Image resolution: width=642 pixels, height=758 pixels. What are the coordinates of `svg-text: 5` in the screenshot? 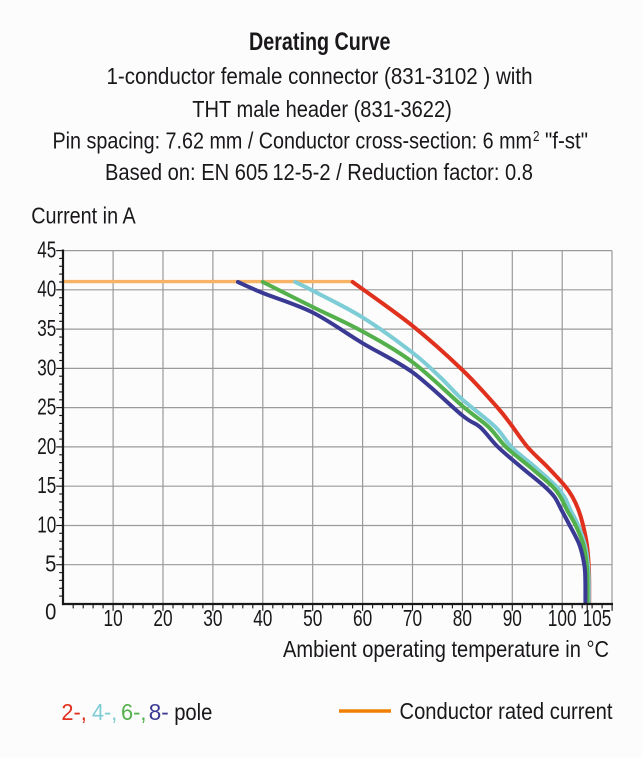 It's located at (50, 564).